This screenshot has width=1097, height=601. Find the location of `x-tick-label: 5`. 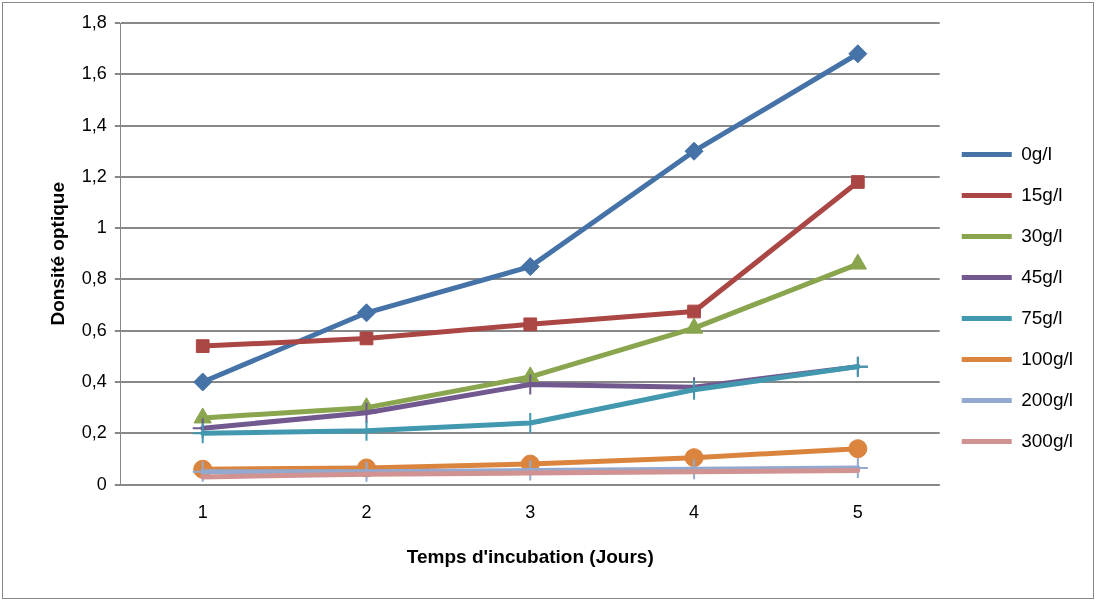

x-tick-label: 5 is located at coordinates (857, 512).